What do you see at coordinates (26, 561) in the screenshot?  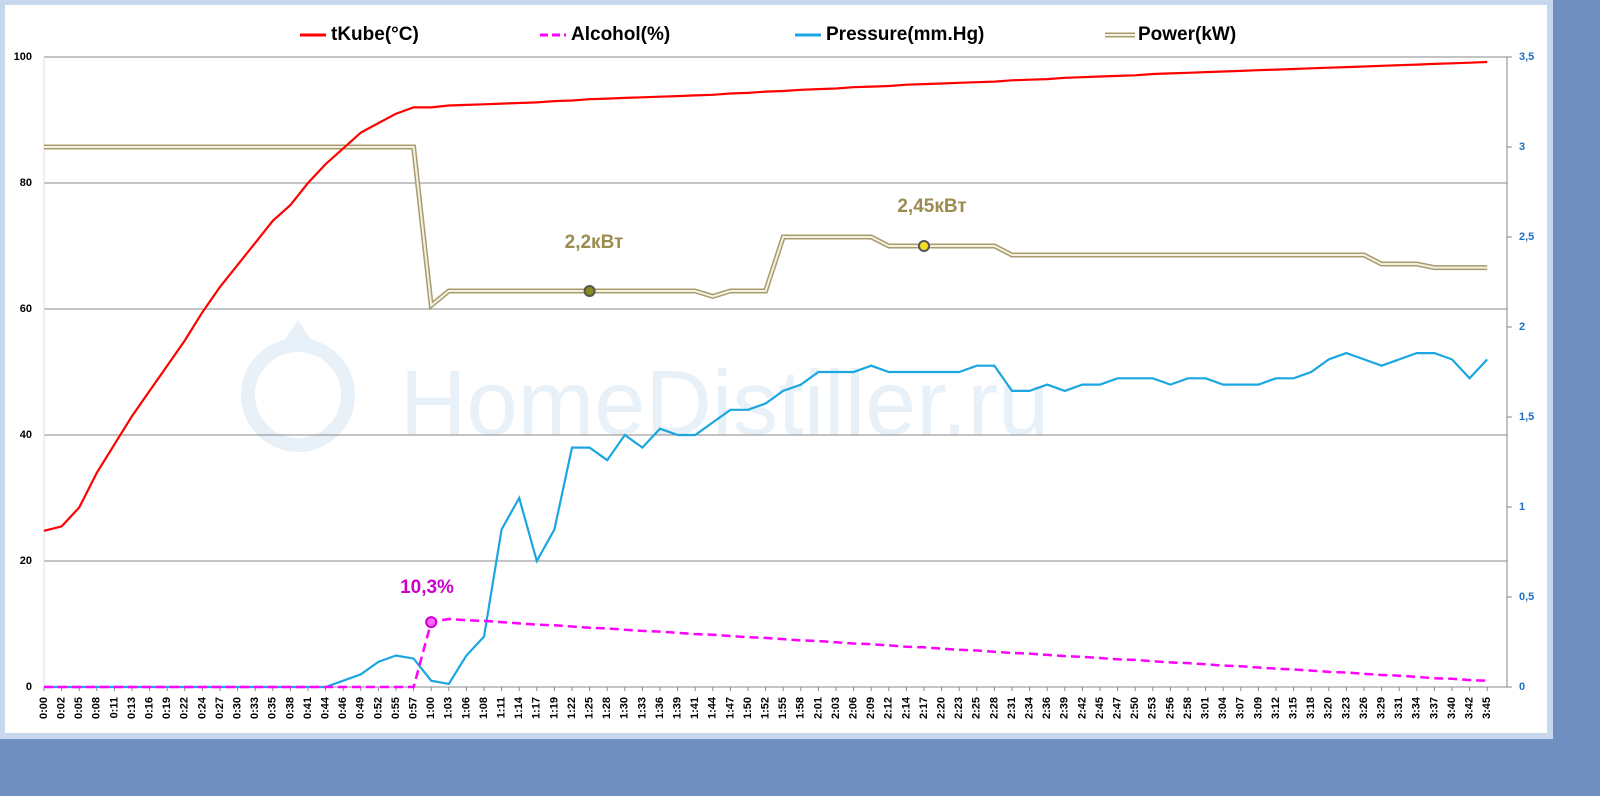 I see `y-tick-label: 20` at bounding box center [26, 561].